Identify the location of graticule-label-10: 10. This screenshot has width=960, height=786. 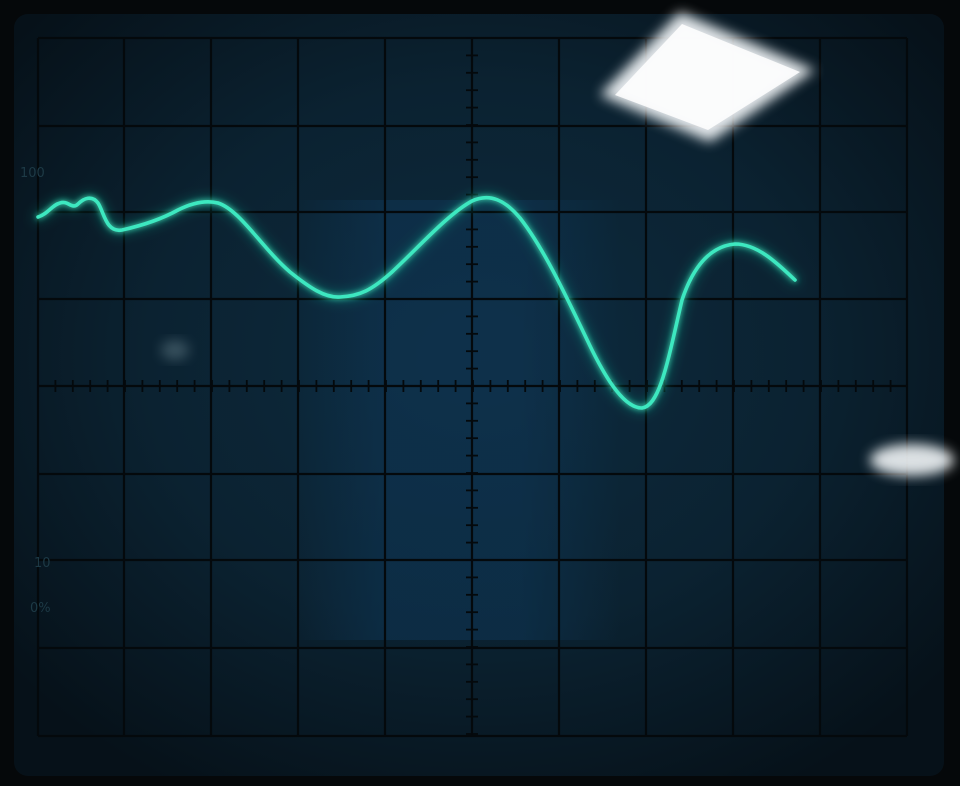
(42, 563).